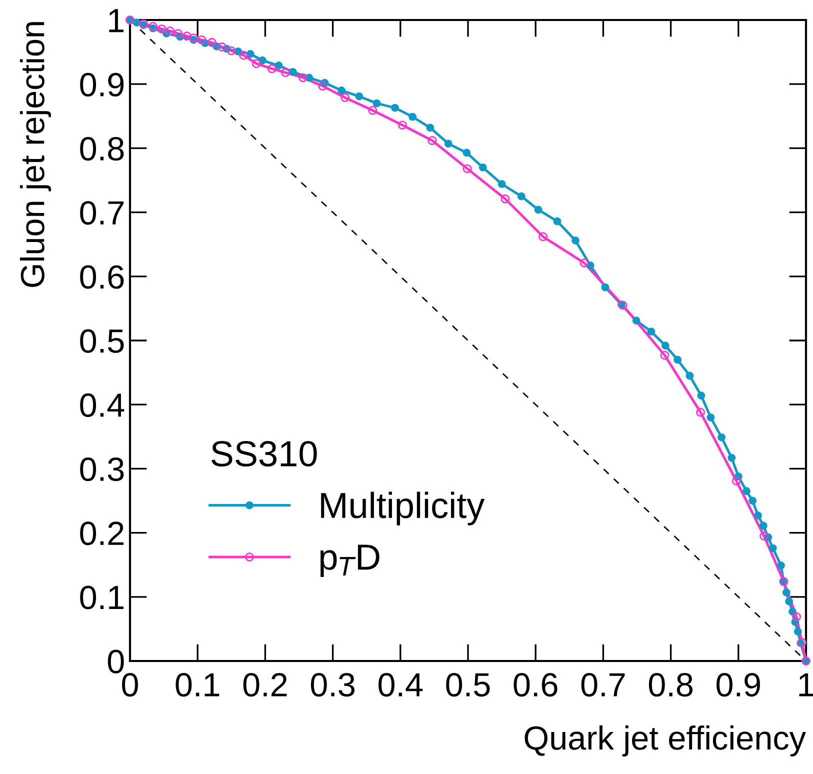  I want to click on legend-label: p$_{T}$D, so click(350, 561).